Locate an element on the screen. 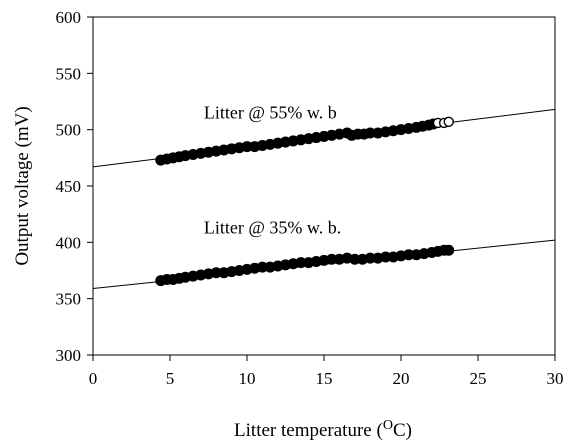  x-tick-label: 20 is located at coordinates (401, 378).